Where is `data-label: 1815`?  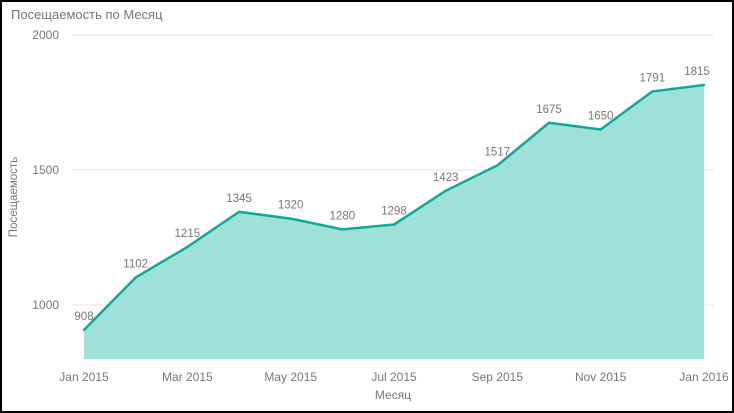
data-label: 1815 is located at coordinates (697, 72).